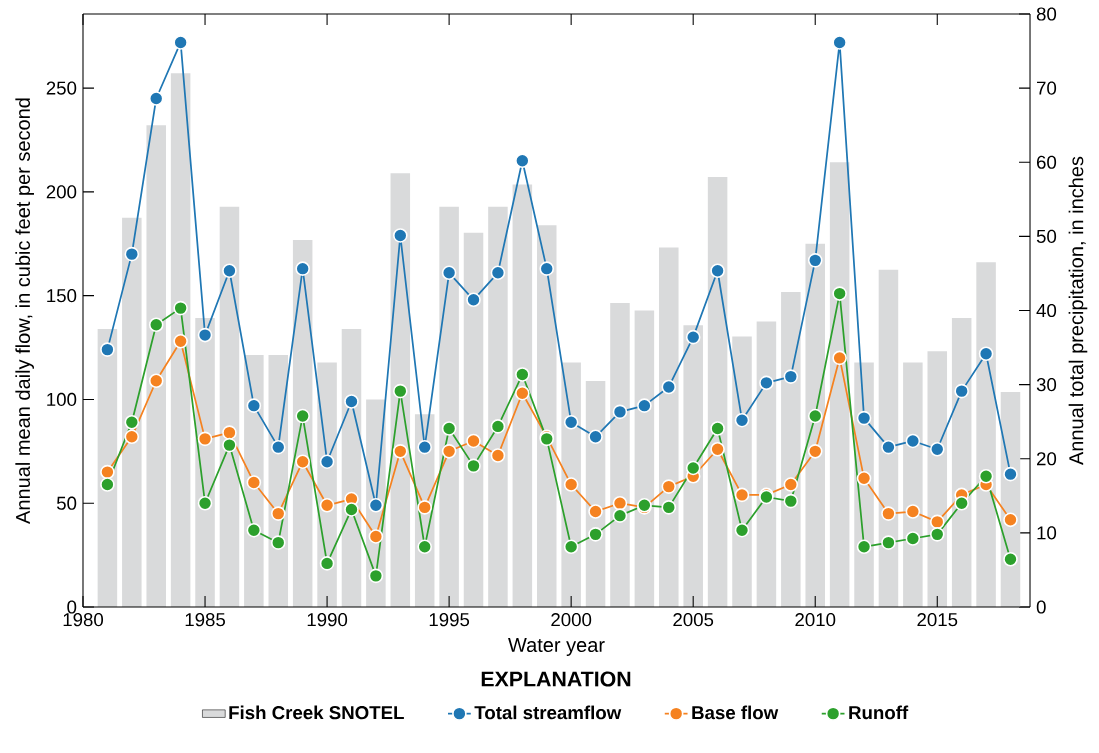 This screenshot has width=1099, height=753. What do you see at coordinates (449, 620) in the screenshot?
I see `x-tick-label: 1995` at bounding box center [449, 620].